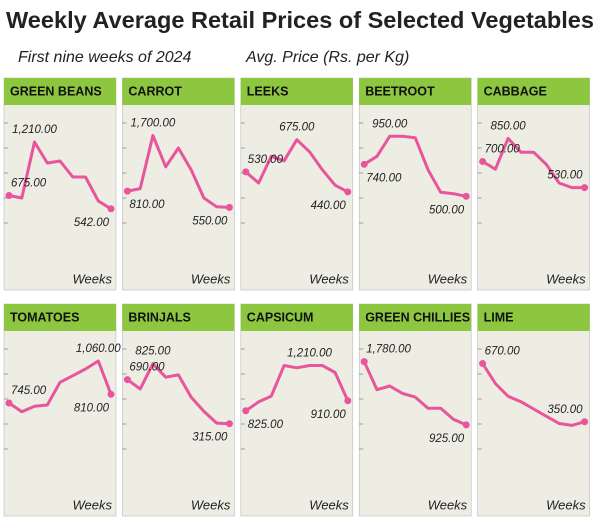  What do you see at coordinates (56, 91) in the screenshot?
I see `panel-title: GREEN BEANS` at bounding box center [56, 91].